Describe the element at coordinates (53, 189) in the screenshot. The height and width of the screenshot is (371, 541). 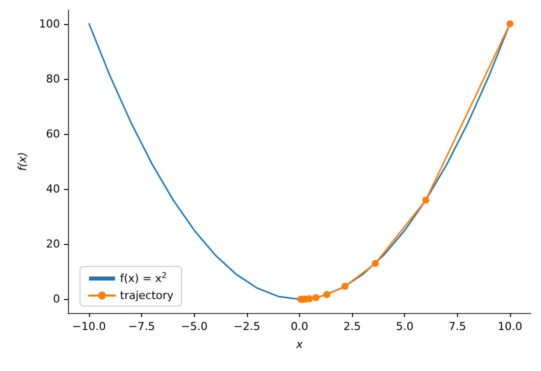
I see `y-tick-label: 40` at that location.